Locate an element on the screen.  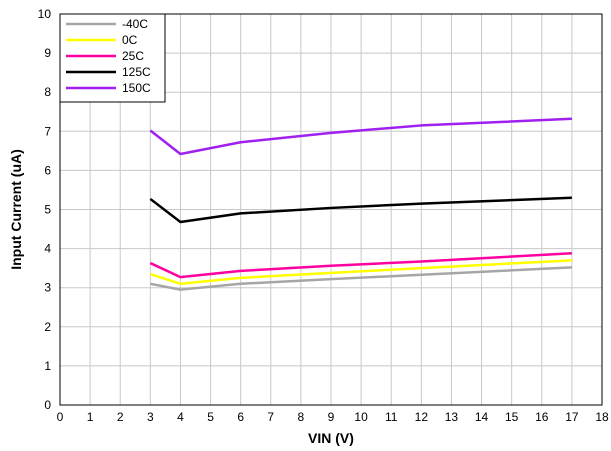
y-tick-labels: 0 1 2 3 4 5 6 7 8 9 10 is located at coordinates (45, 209).